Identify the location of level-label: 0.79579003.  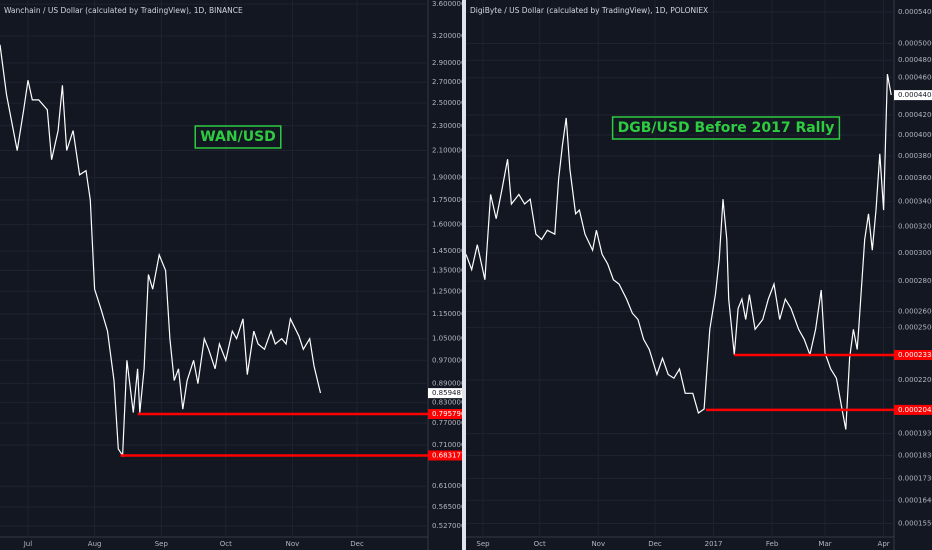
(447, 414).